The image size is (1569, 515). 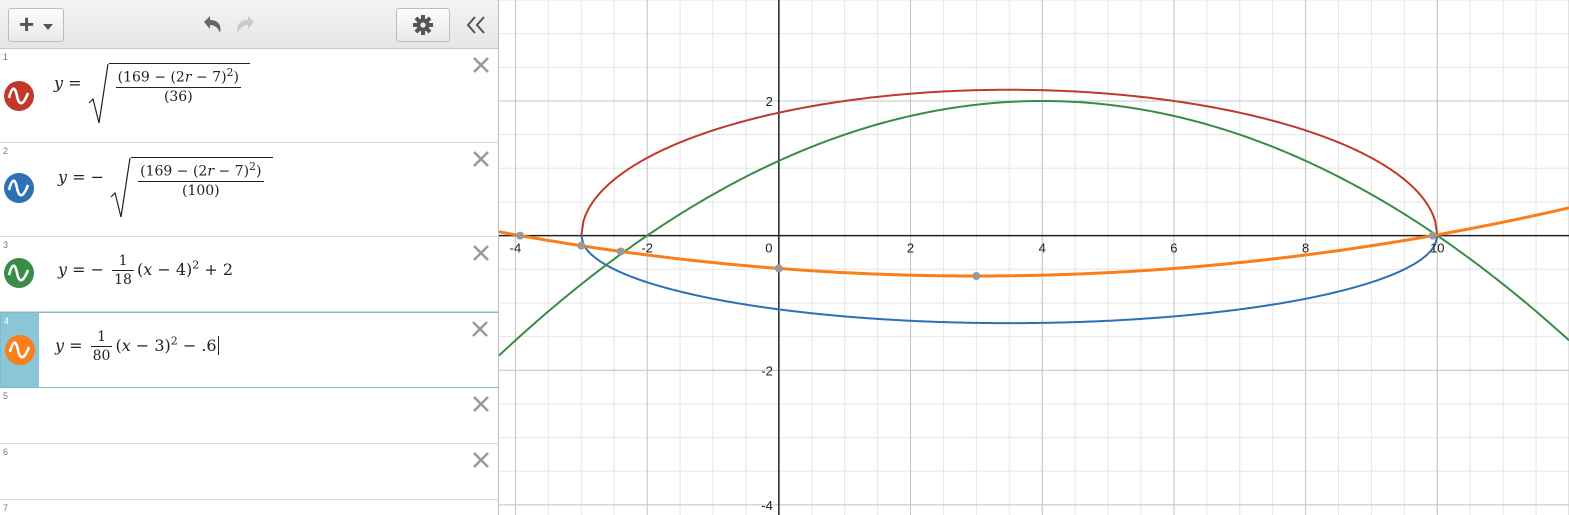 I want to click on square-root: (169 − (2r − 7)2) (100), so click(x=191, y=187).